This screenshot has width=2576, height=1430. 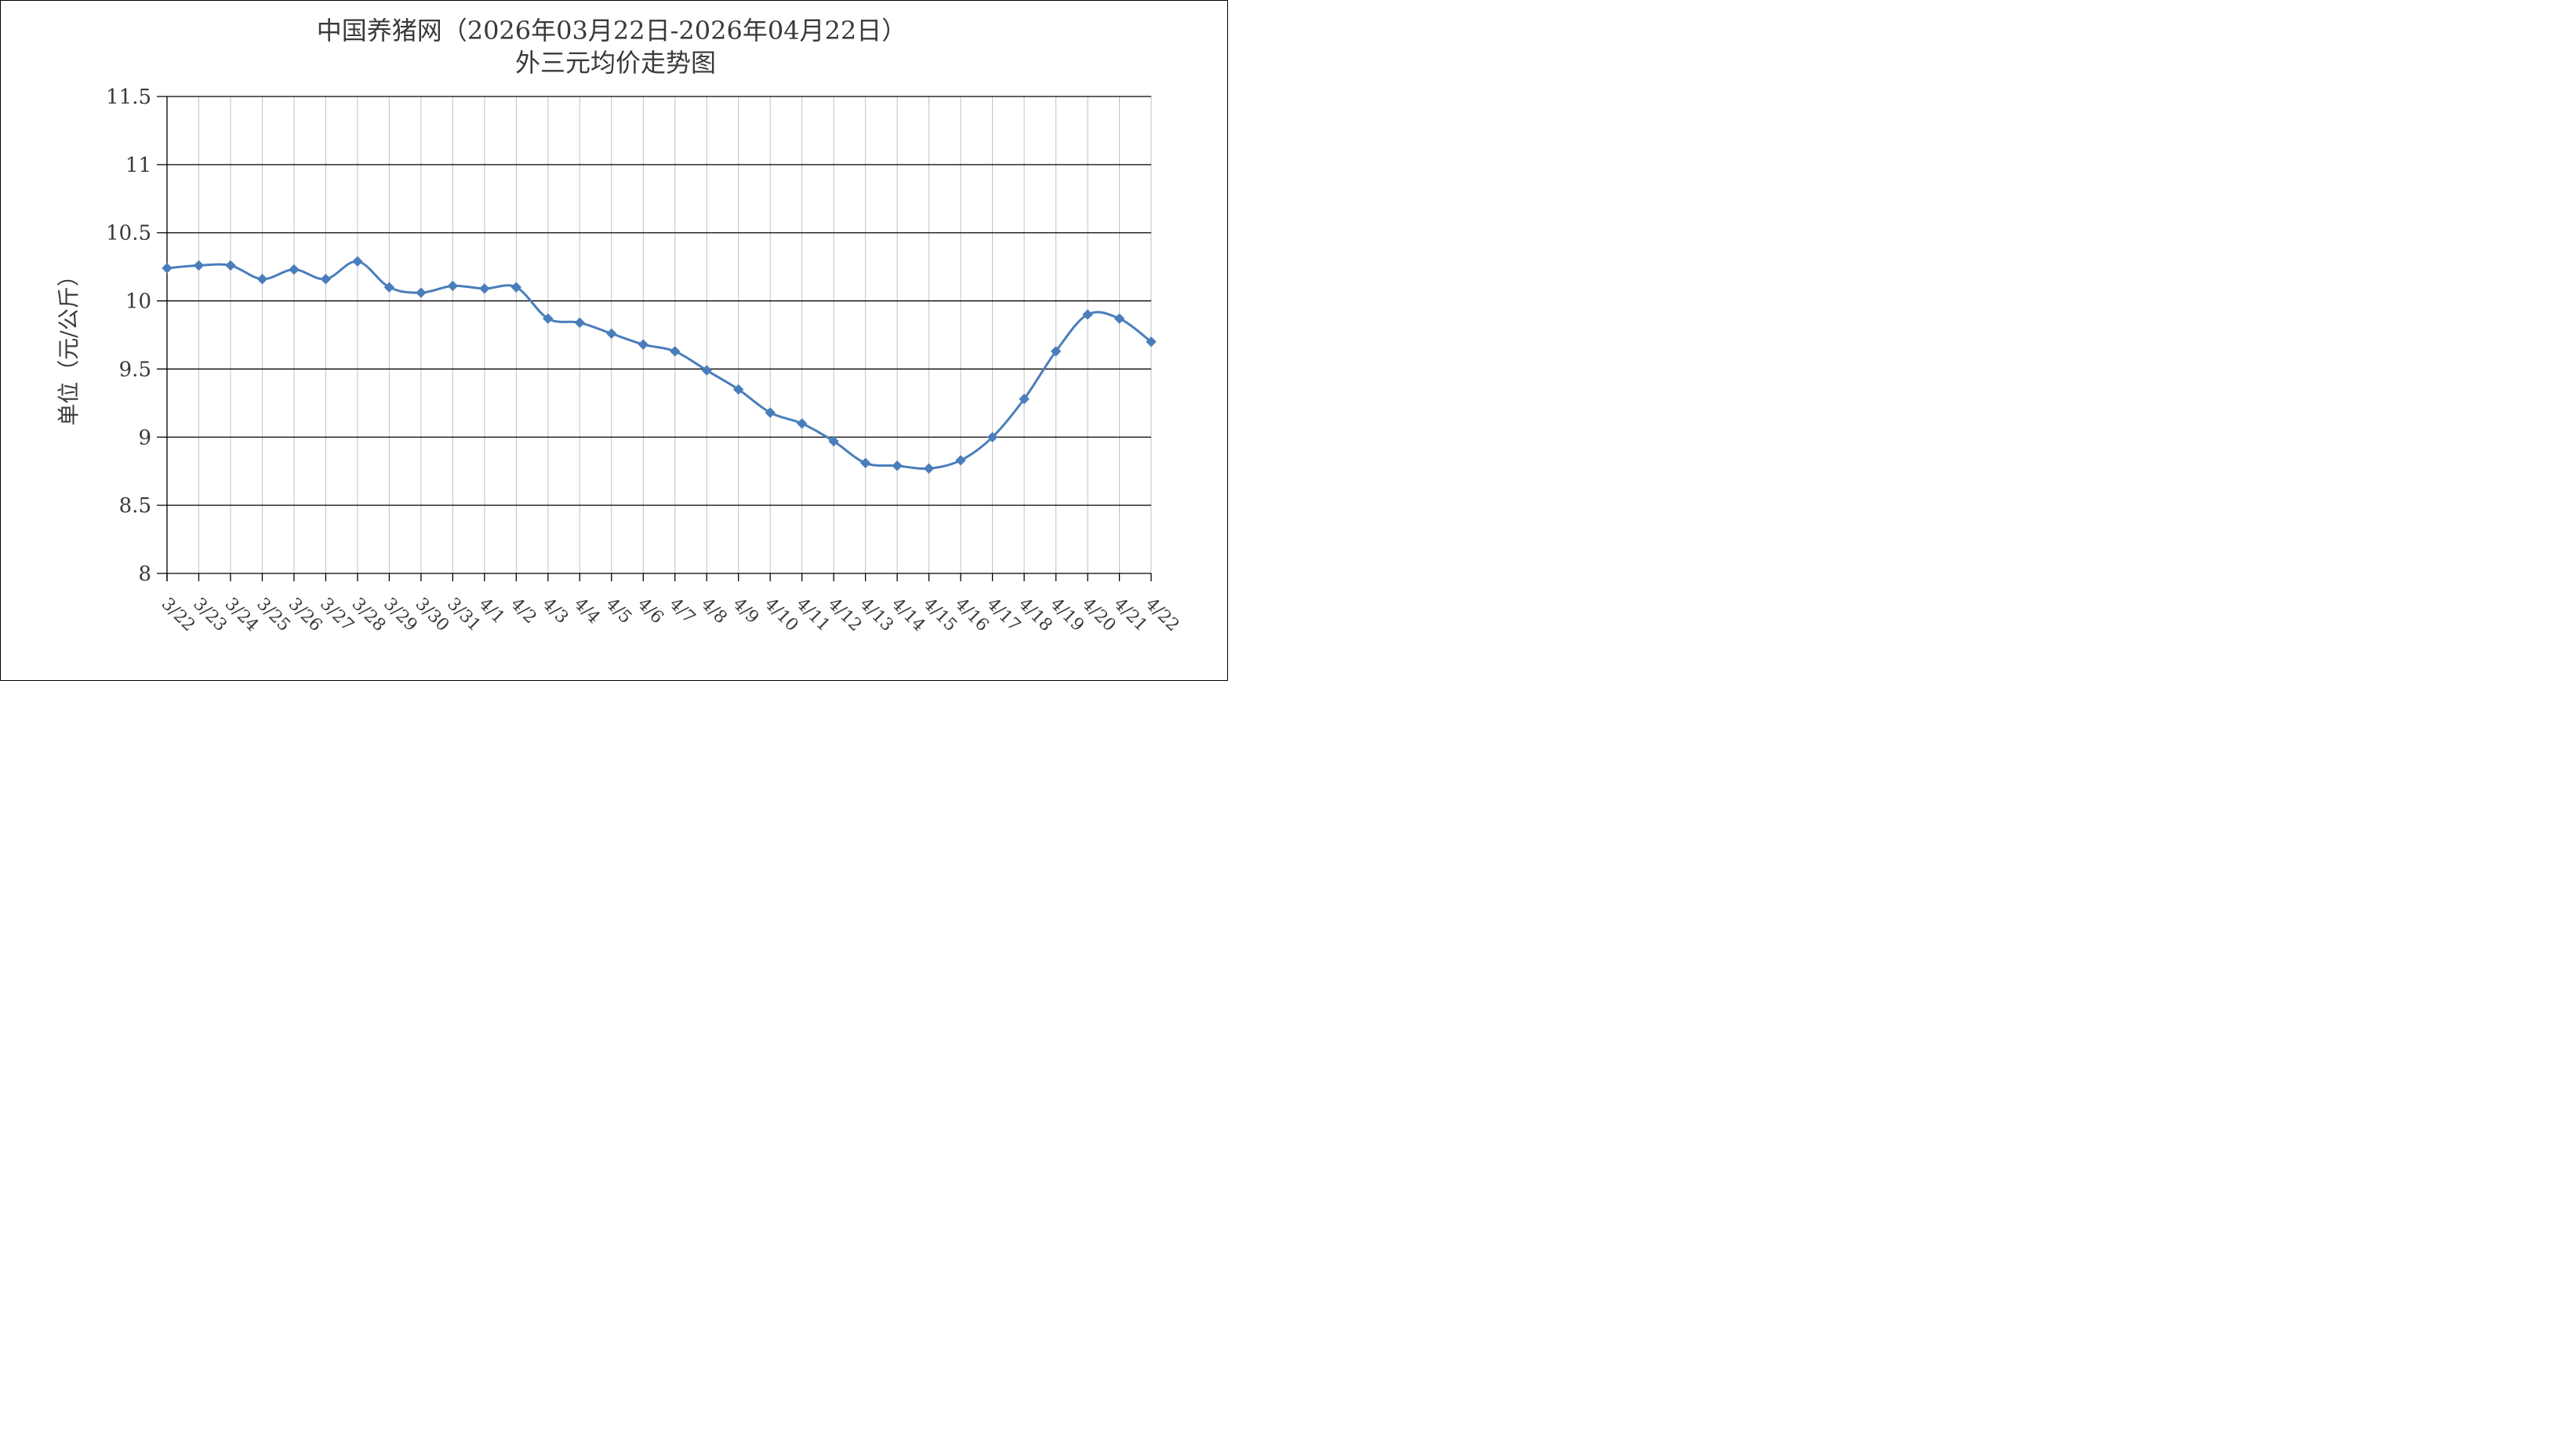 What do you see at coordinates (400, 615) in the screenshot?
I see `x-tick-label: 3/29` at bounding box center [400, 615].